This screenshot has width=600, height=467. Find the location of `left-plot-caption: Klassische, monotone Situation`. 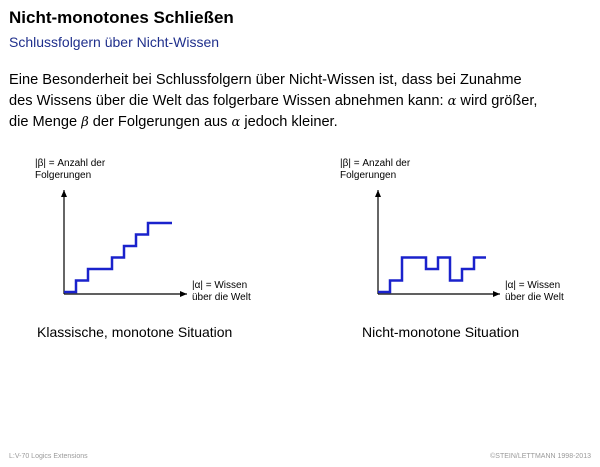

left-plot-caption: Klassische, monotone Situation is located at coordinates (135, 332).